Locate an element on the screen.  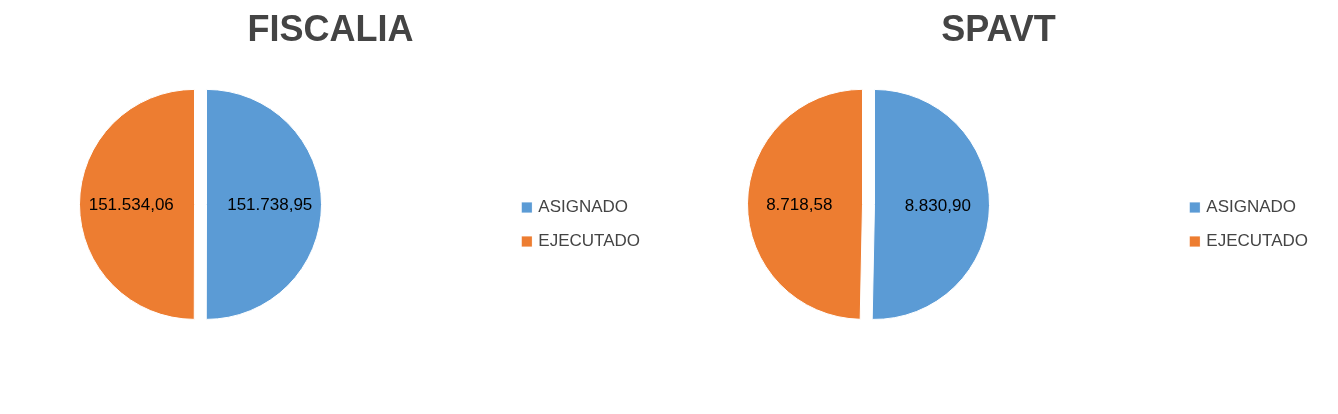
chart-title: SPAVT is located at coordinates (998, 28).